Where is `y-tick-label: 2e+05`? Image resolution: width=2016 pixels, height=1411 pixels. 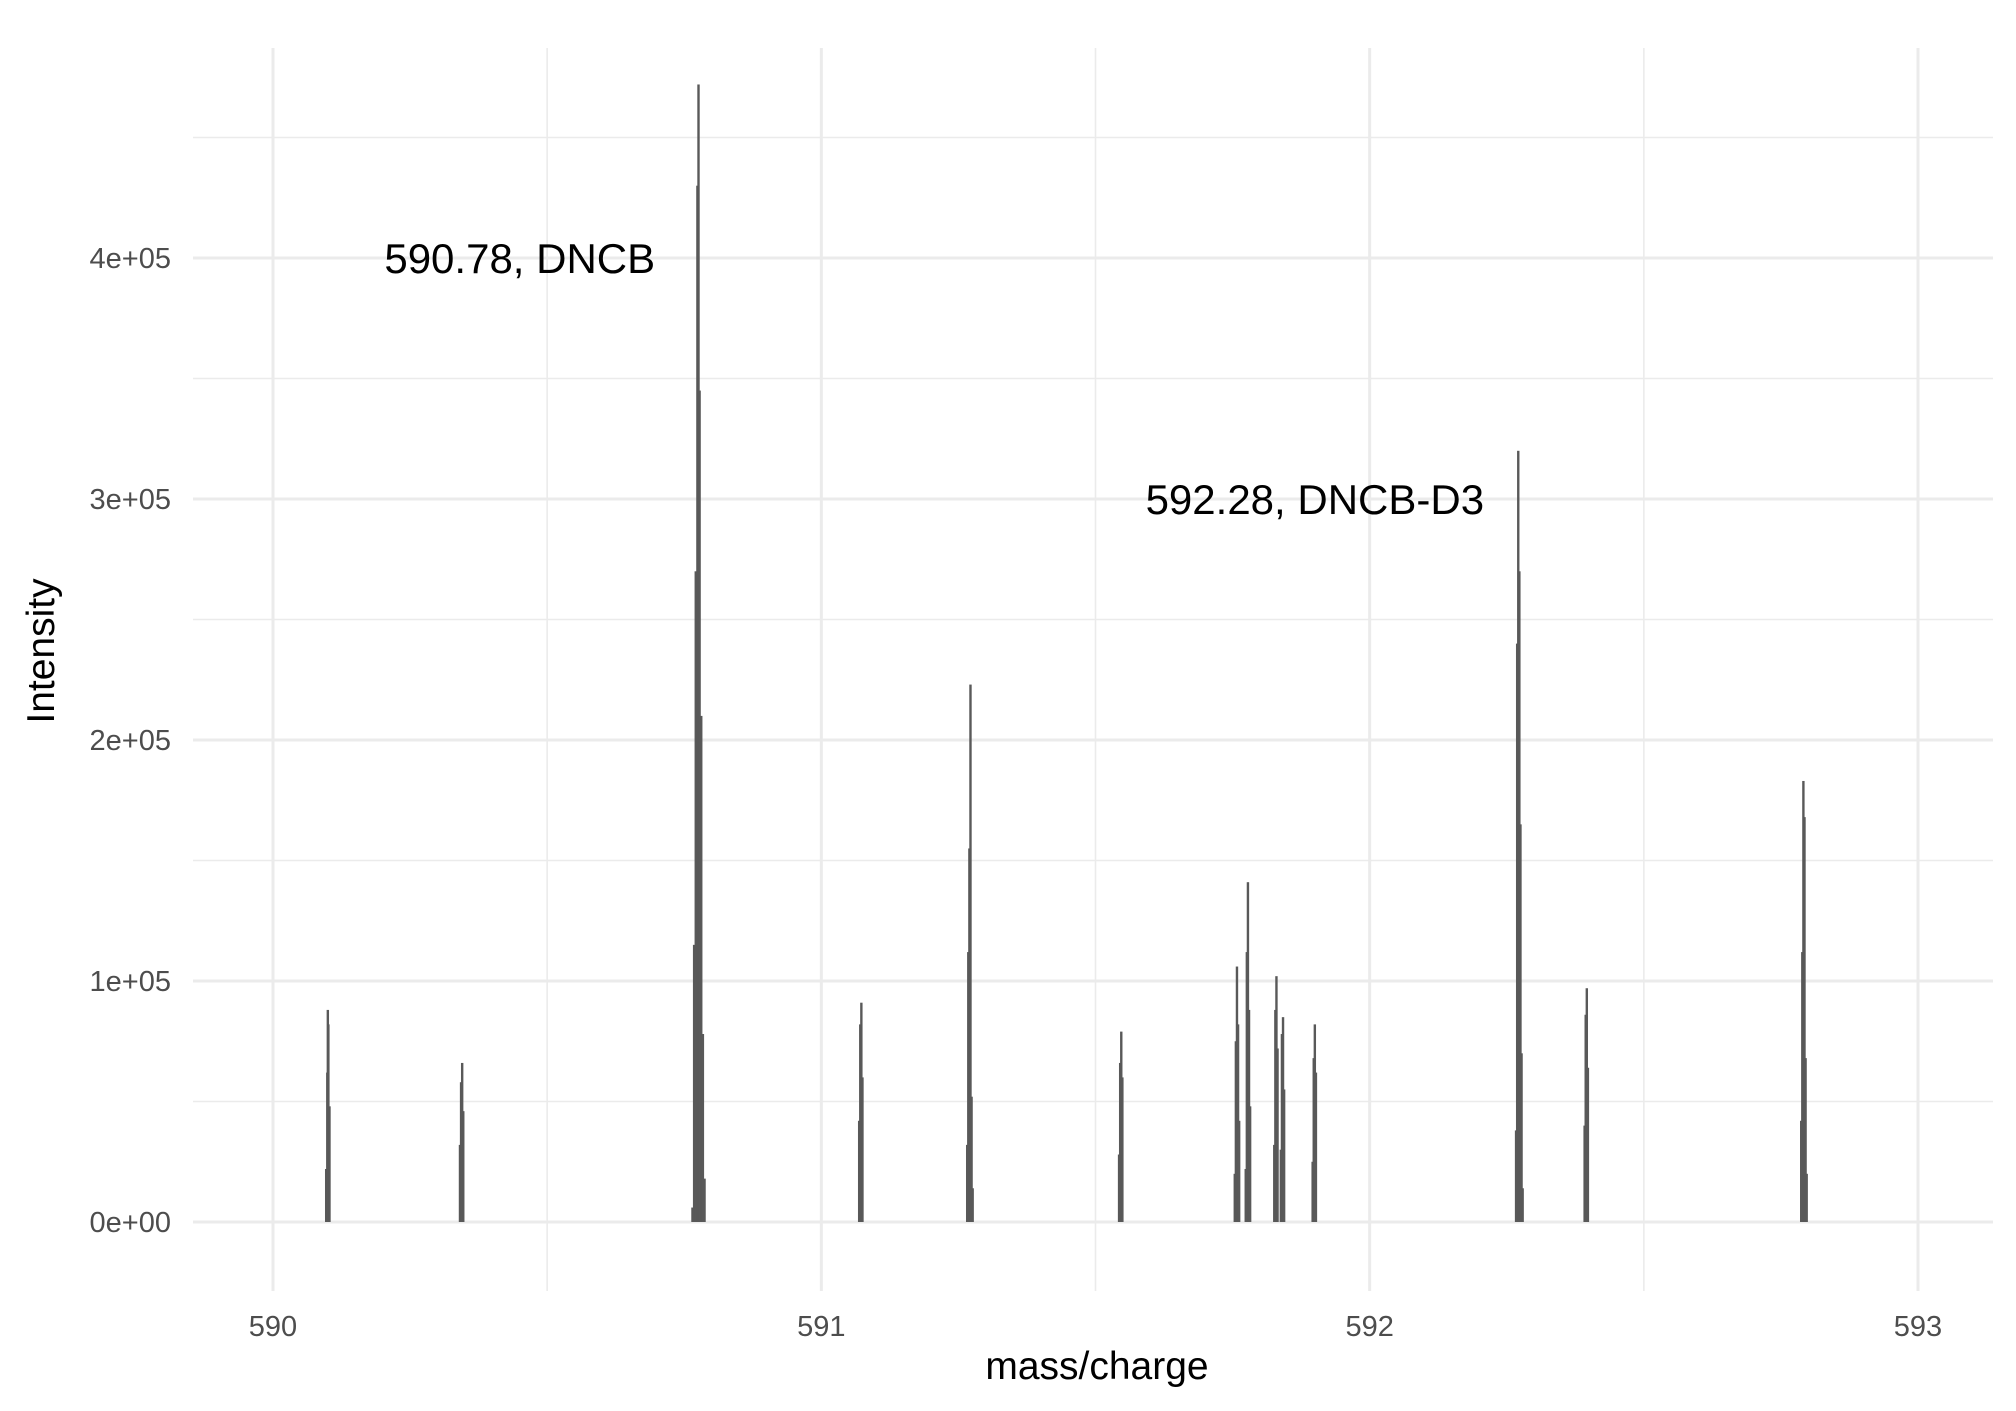 y-tick-label: 2e+05 is located at coordinates (130, 741).